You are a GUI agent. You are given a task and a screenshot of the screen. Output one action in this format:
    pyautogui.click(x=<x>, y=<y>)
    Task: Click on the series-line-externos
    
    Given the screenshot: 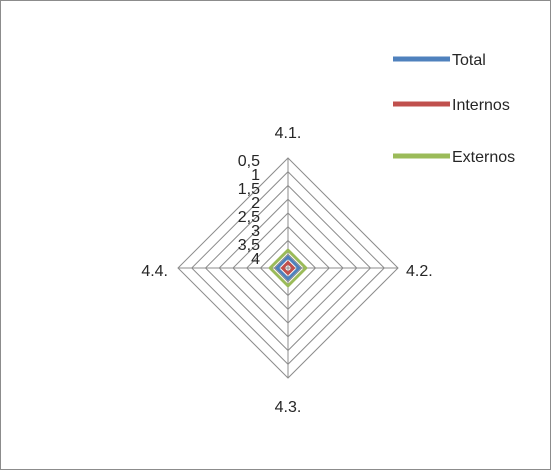 What is the action you would take?
    pyautogui.click(x=288, y=268)
    